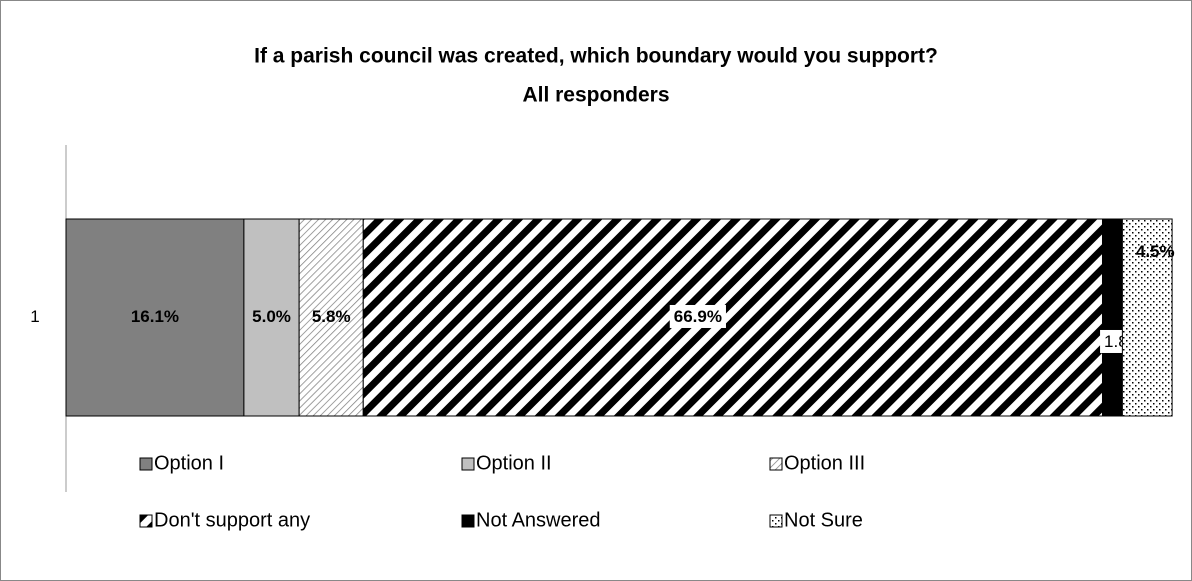 The image size is (1192, 581). I want to click on legend-label: Option II, so click(514, 463).